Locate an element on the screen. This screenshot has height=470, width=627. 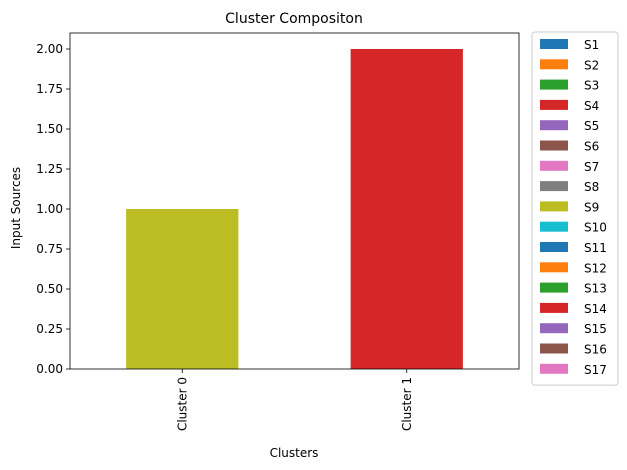
legend-label-s13: S13 is located at coordinates (595, 289).